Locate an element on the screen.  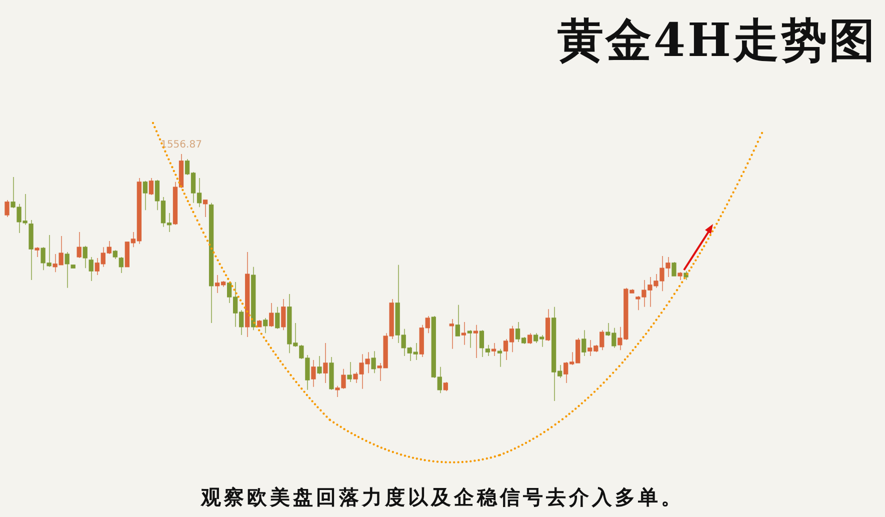
candlestick is located at coordinates (674, 269).